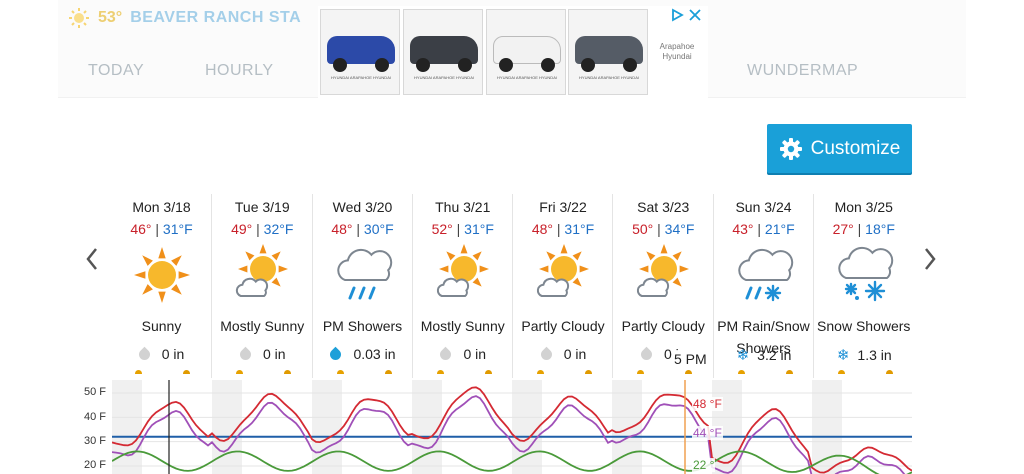 The width and height of the screenshot is (1024, 474). Describe the element at coordinates (362, 326) in the screenshot. I see `condition-text: PM Showers` at that location.